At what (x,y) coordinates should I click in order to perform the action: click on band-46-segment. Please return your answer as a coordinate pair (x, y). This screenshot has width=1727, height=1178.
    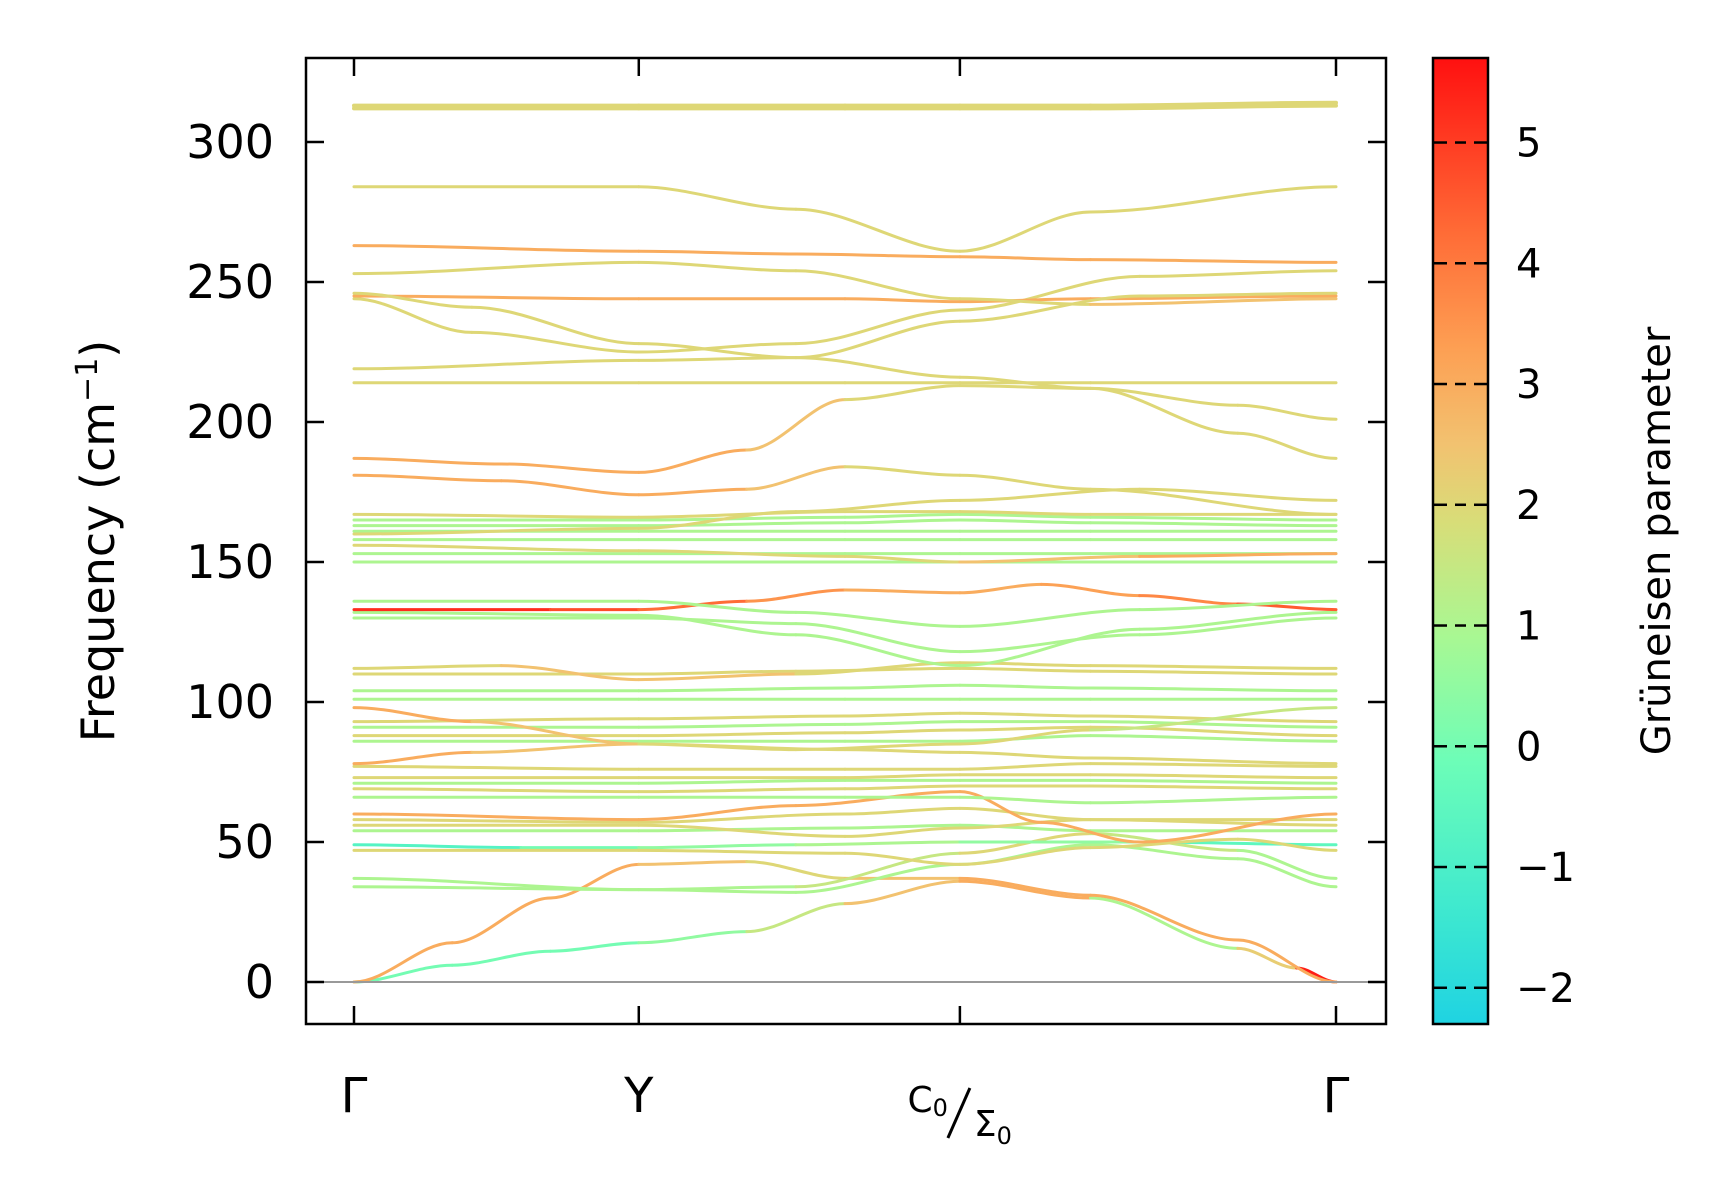
    Looking at the image, I should click on (496, 268).